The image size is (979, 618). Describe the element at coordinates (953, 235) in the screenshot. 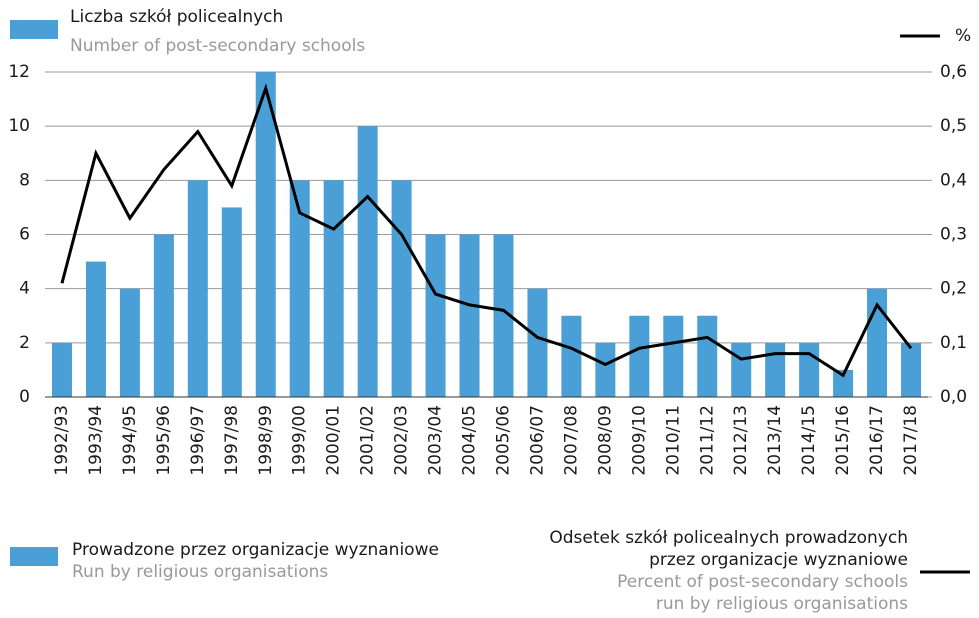

I see `y2-tick-label: 0,3` at that location.